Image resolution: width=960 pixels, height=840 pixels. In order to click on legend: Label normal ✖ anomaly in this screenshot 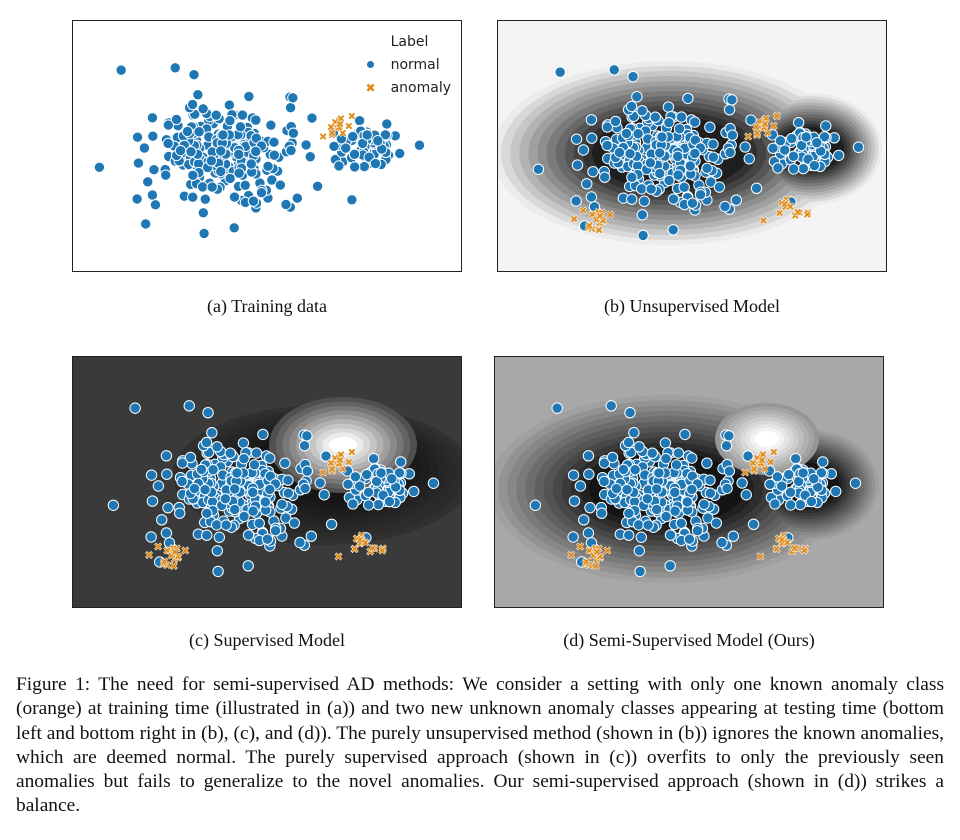, I will do `click(401, 65)`.